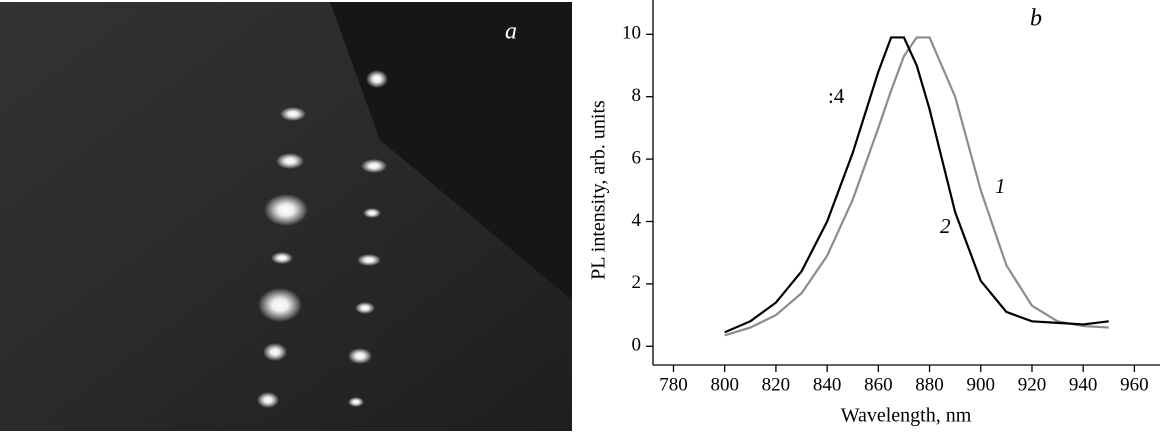  I want to click on y-tick-label: 10, so click(631, 33).